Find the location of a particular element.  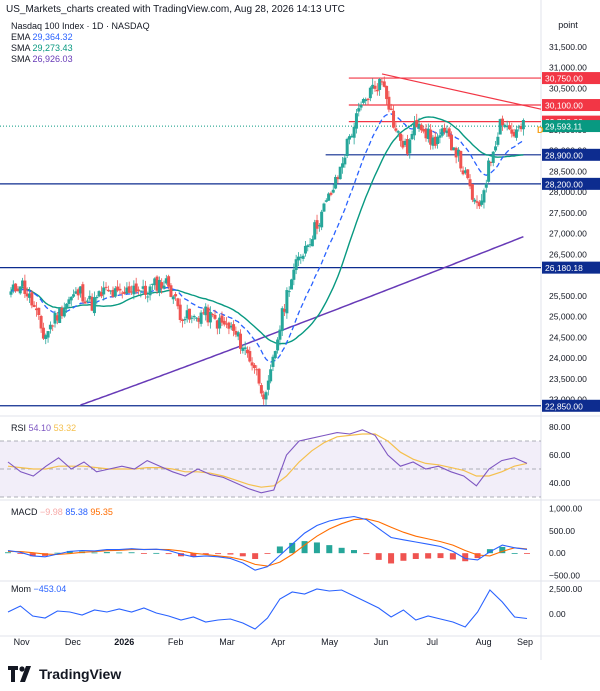

price-tick-label: 25,000.00 is located at coordinates (568, 317).